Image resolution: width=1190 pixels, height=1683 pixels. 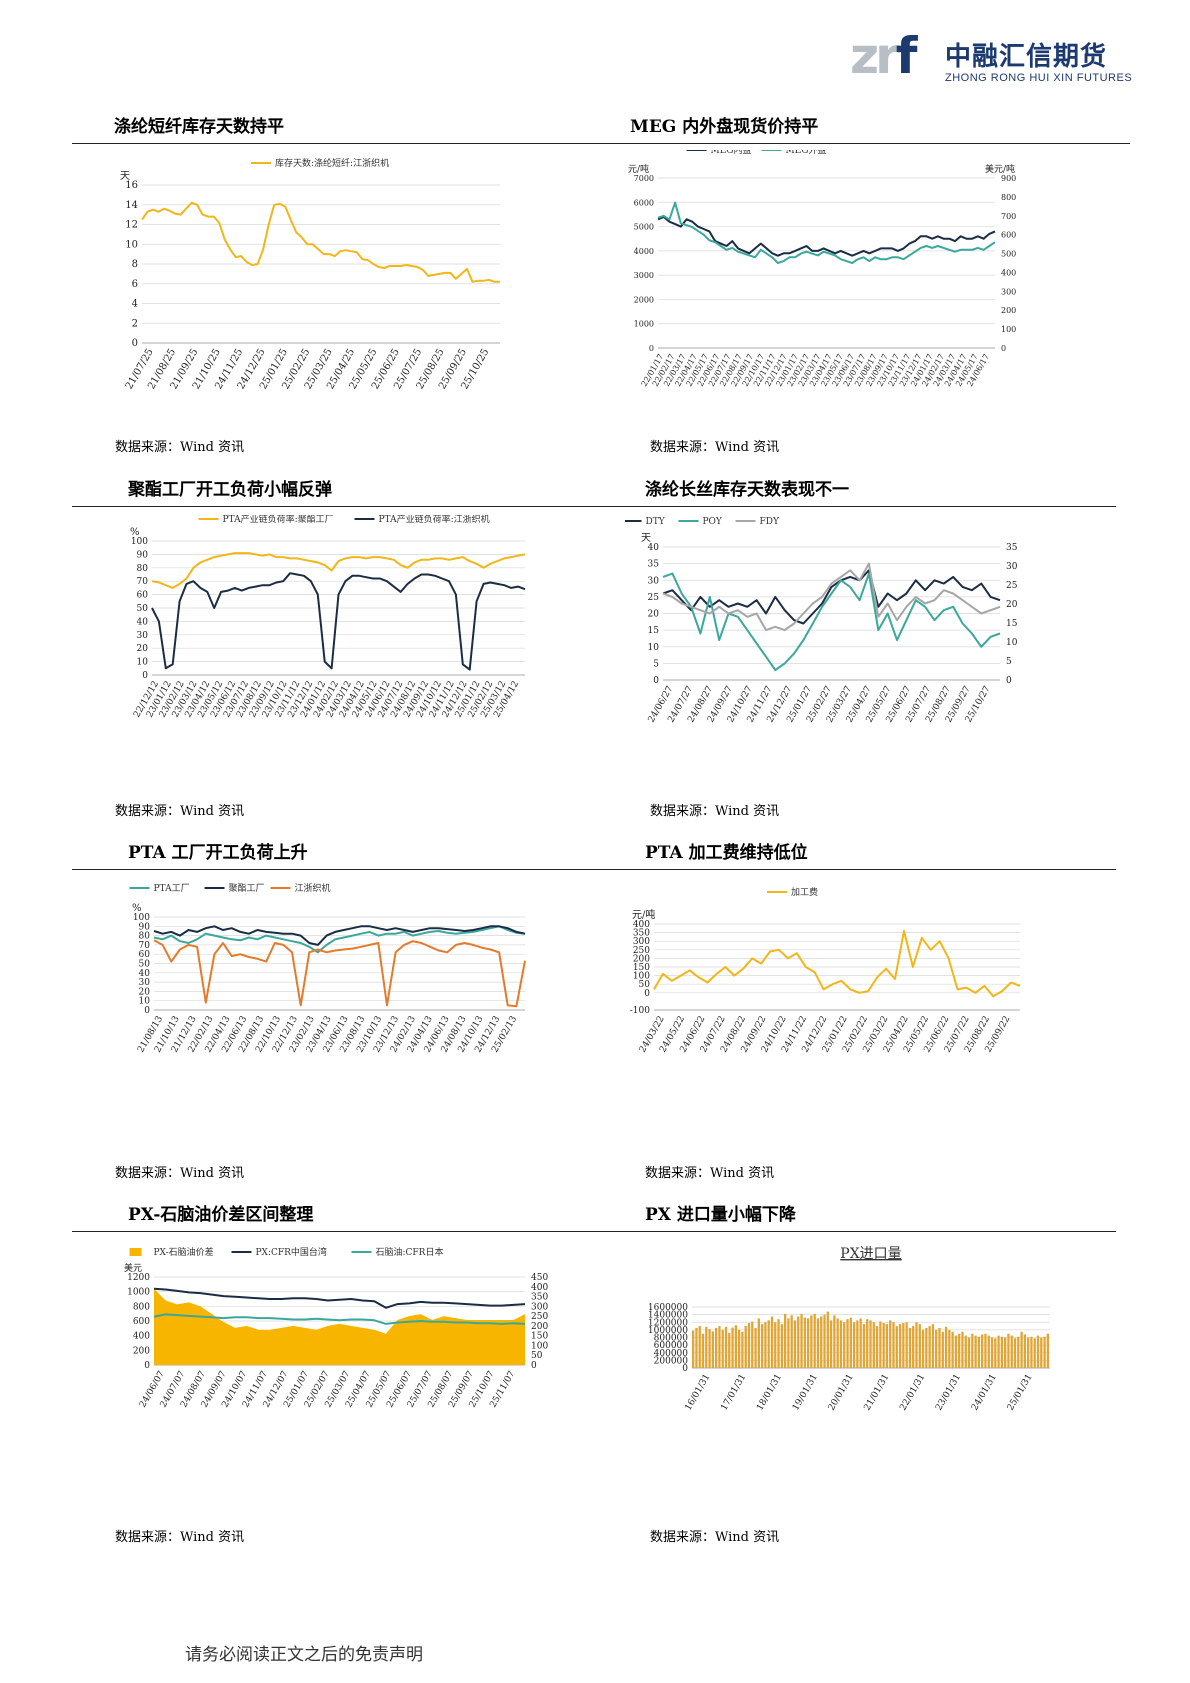 I want to click on y2-tick-label: 10, so click(x=1012, y=643).